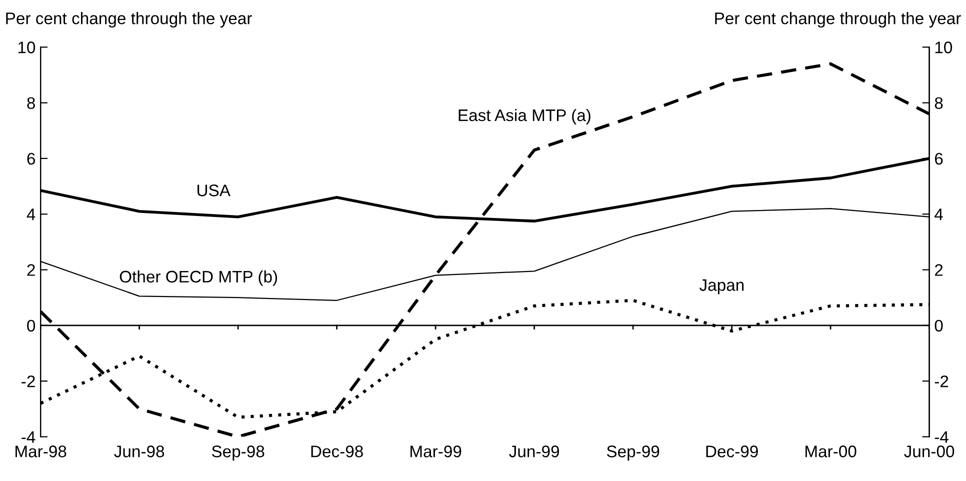 The height and width of the screenshot is (481, 966). Describe the element at coordinates (31, 103) in the screenshot. I see `y-tick-label: 8` at that location.